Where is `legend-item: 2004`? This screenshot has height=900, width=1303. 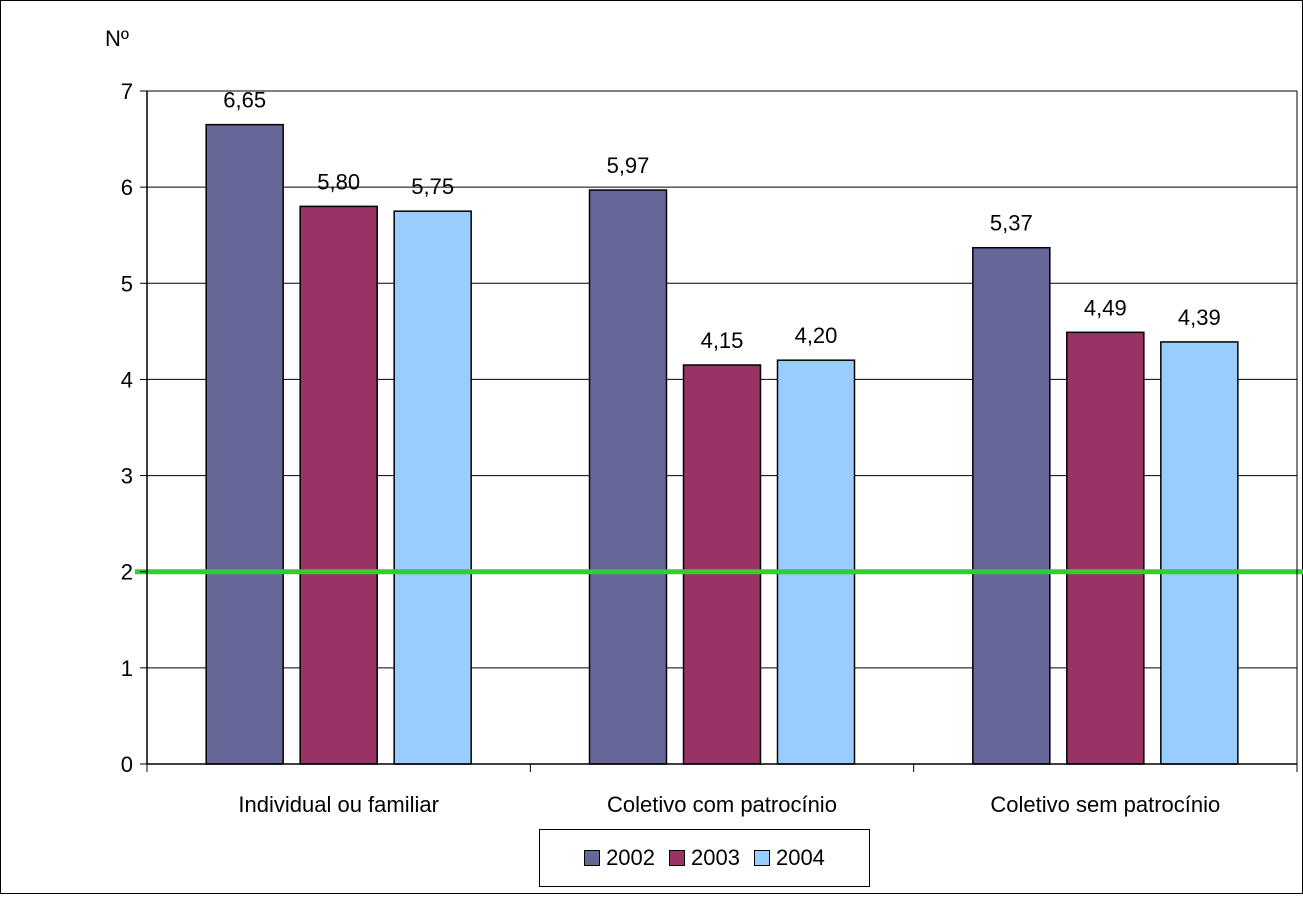
legend-item: 2004 is located at coordinates (789, 858).